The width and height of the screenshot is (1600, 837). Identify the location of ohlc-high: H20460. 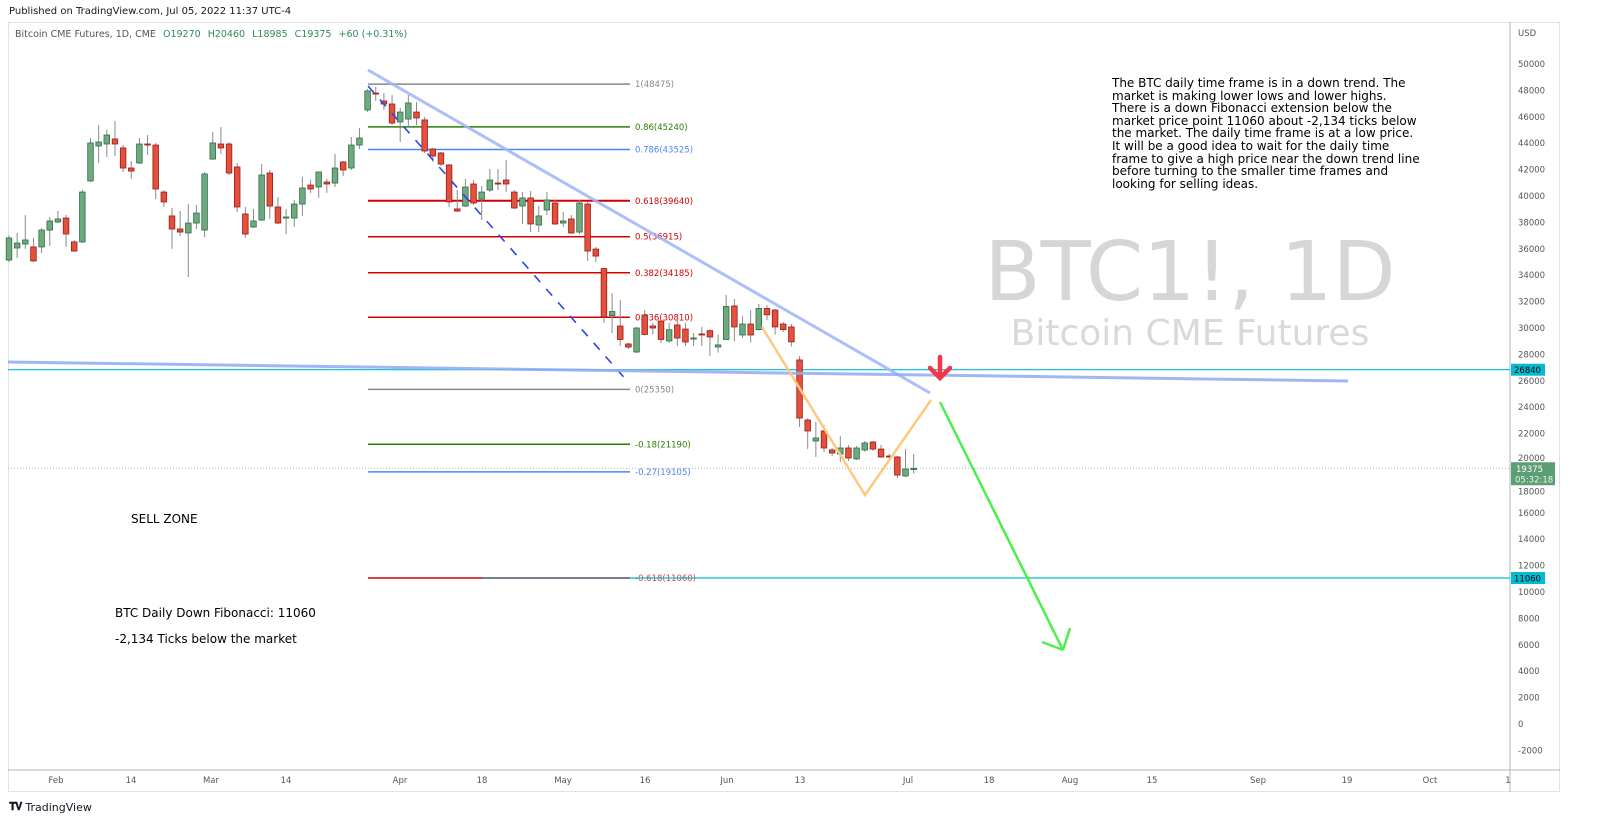
(226, 34).